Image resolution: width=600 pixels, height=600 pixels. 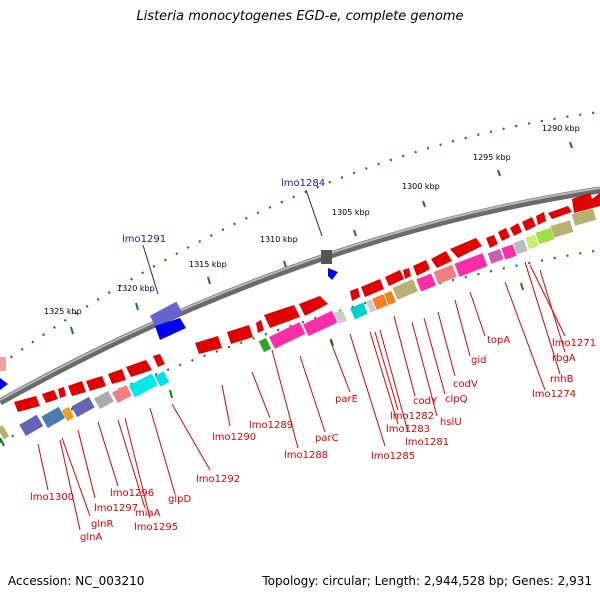 What do you see at coordinates (279, 239) in the screenshot?
I see `scale-label: 1310 kbp` at bounding box center [279, 239].